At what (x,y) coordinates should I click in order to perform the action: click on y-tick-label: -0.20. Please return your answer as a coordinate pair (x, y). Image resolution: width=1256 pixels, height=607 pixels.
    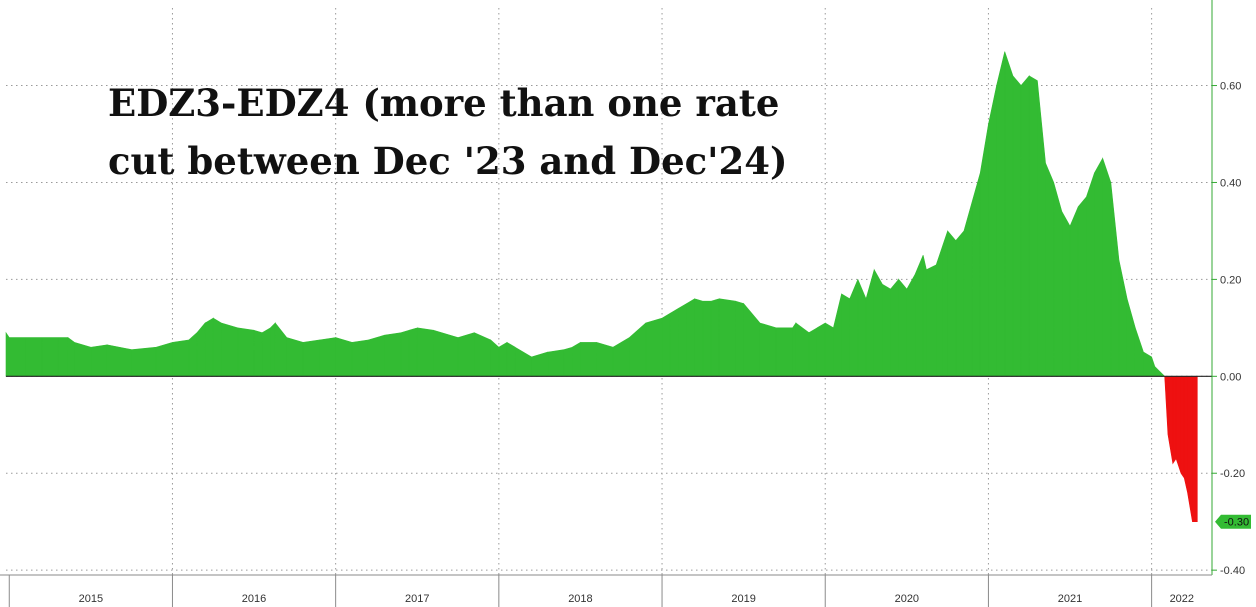
    Looking at the image, I should click on (1232, 474).